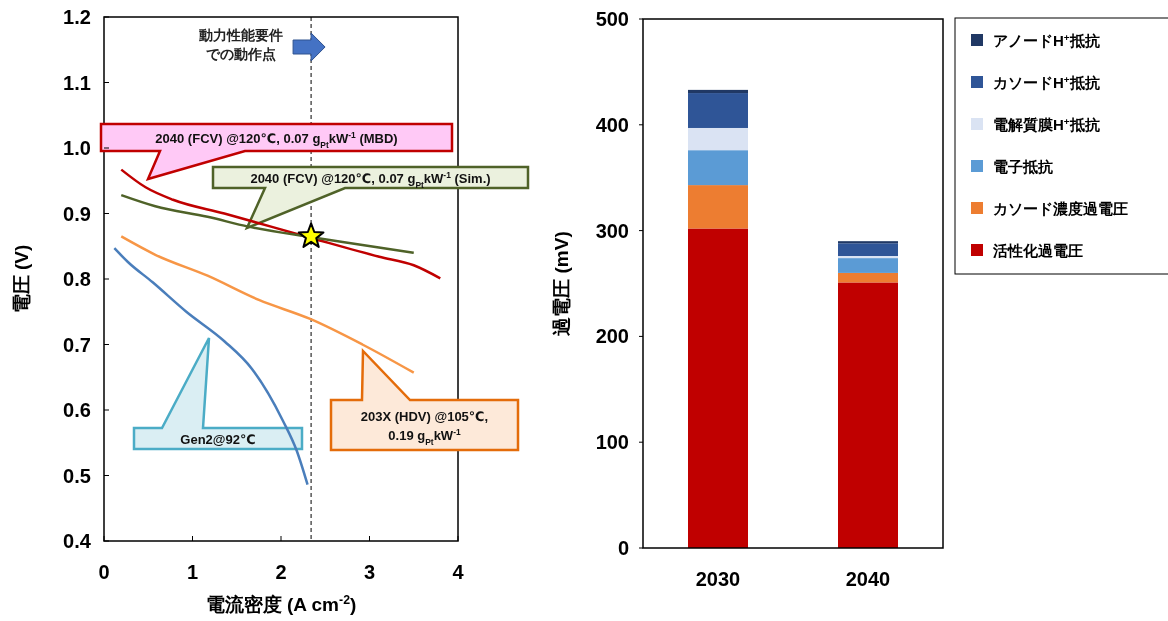 The image size is (1168, 621). I want to click on y-tick-label: 0.9, so click(77, 213).